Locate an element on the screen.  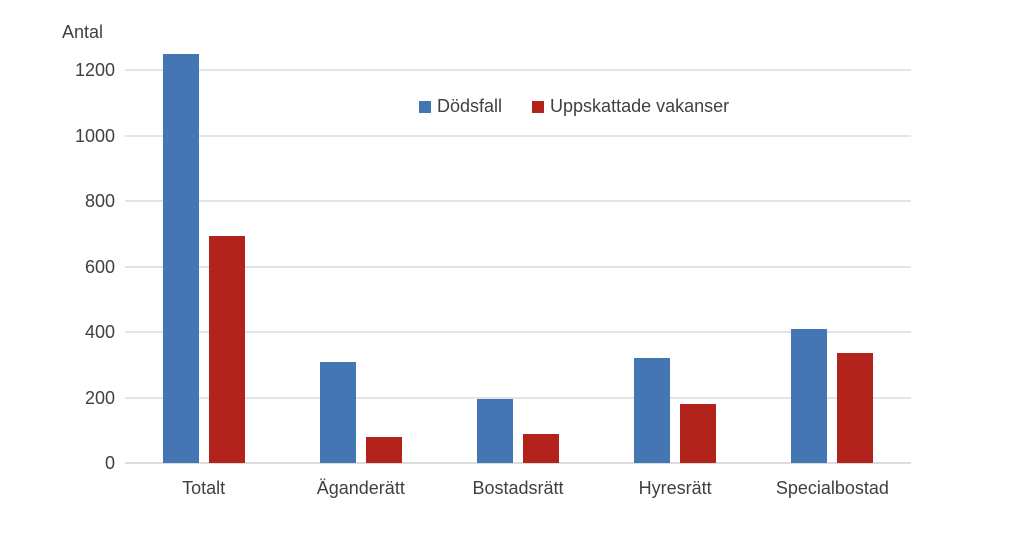
x-category-label: Äganderätt is located at coordinates (360, 488).